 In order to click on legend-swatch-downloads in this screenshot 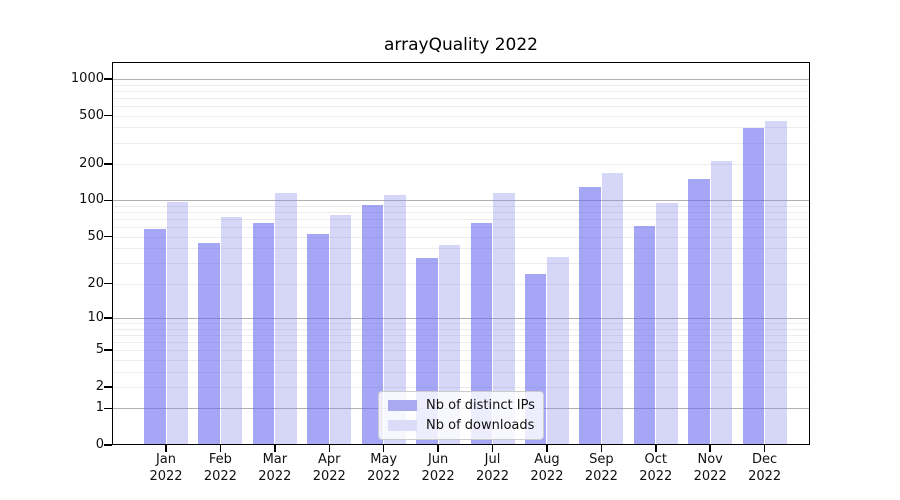, I will do `click(402, 425)`.